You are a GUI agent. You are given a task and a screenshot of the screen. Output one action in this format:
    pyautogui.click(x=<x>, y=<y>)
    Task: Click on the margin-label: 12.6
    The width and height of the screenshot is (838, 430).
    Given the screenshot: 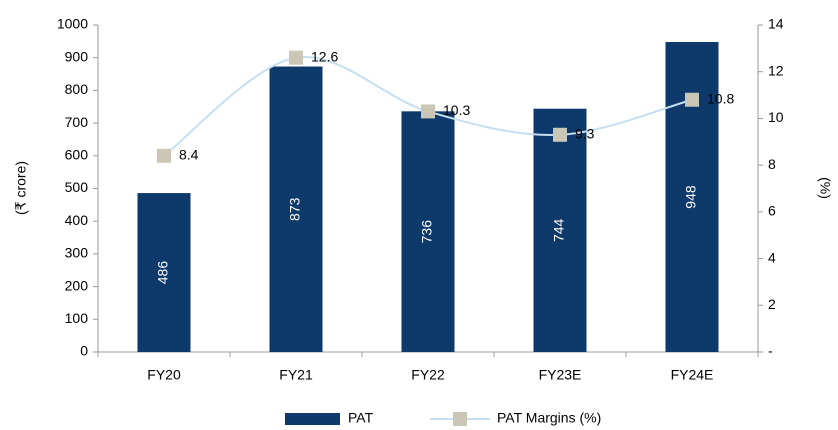 What is the action you would take?
    pyautogui.click(x=324, y=56)
    